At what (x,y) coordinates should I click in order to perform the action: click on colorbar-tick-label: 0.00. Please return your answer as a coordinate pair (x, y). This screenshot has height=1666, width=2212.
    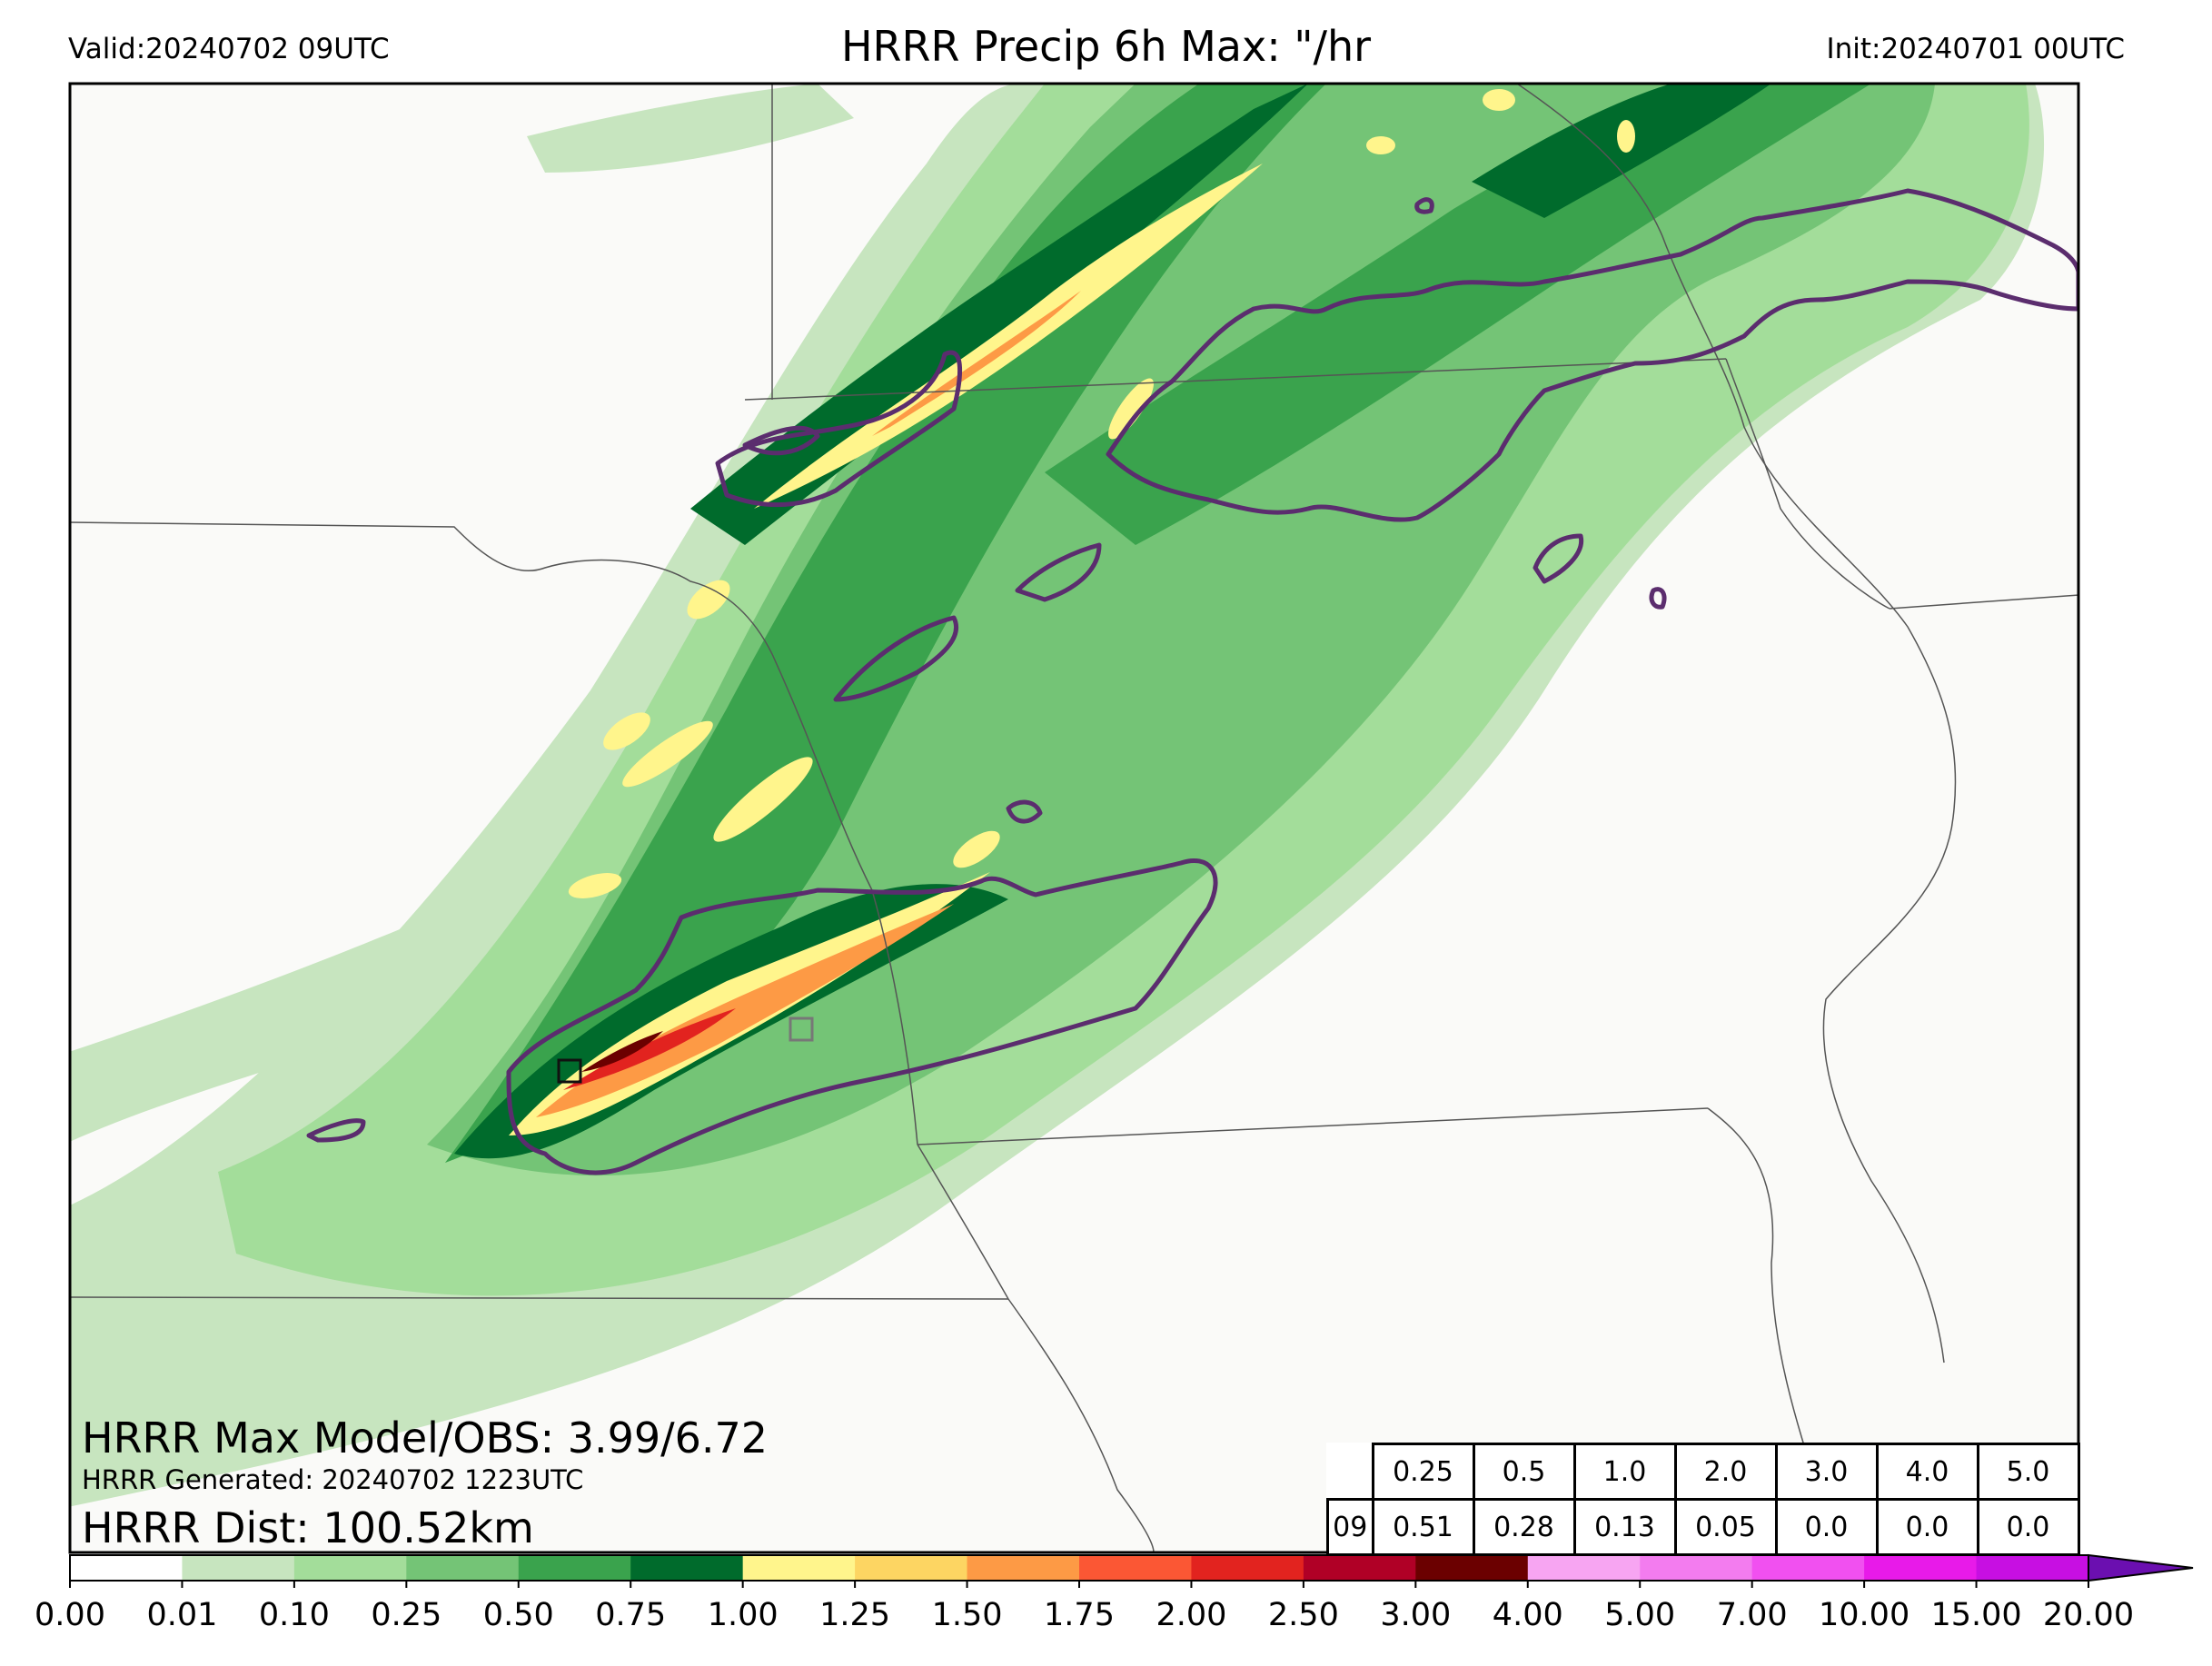
    Looking at the image, I should click on (70, 1615).